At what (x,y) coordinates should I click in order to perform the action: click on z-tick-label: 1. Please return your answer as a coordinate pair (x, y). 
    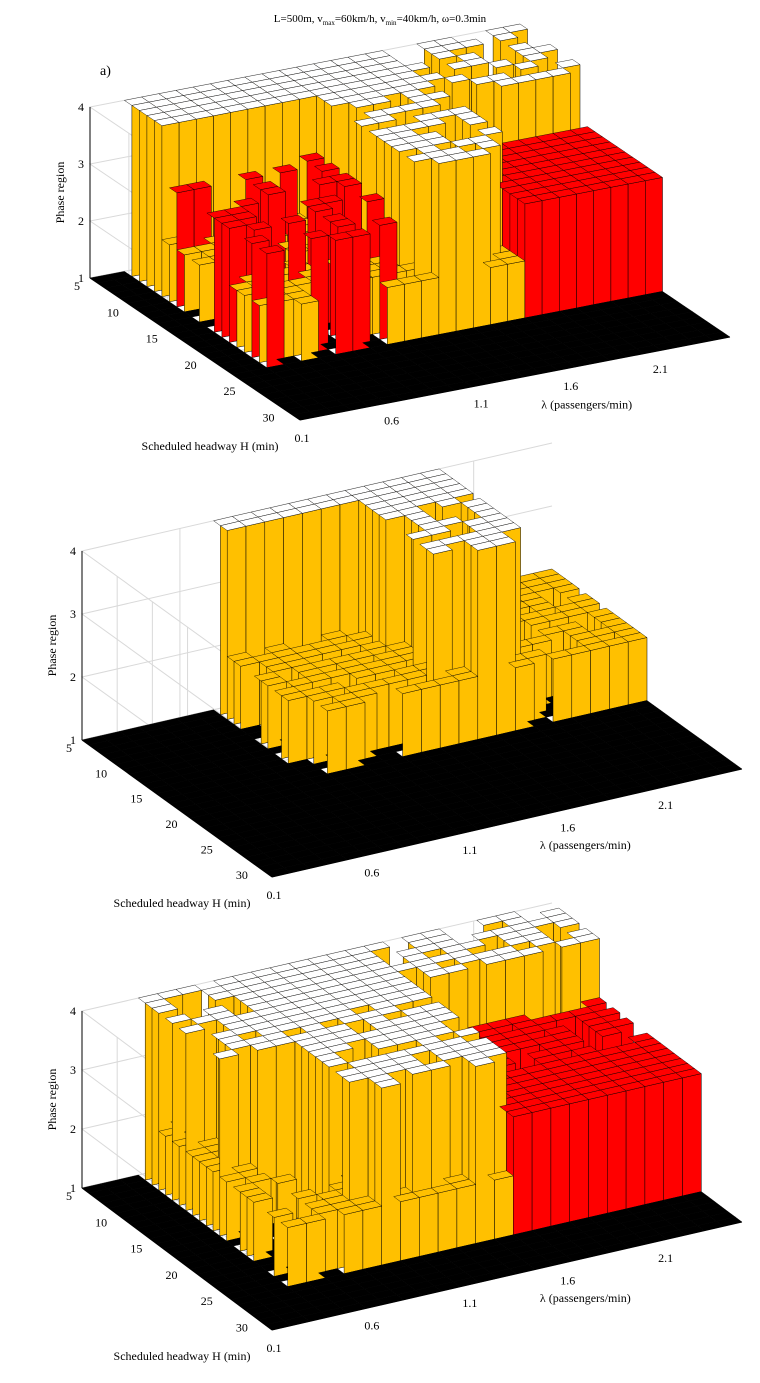
    Looking at the image, I should click on (73, 740).